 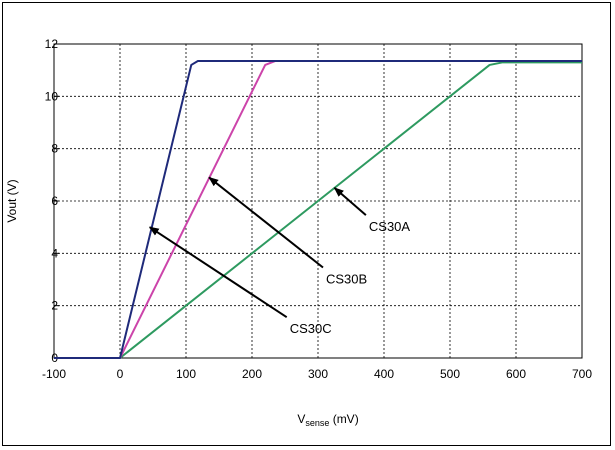 What do you see at coordinates (384, 374) in the screenshot?
I see `x-tick-label: 400` at bounding box center [384, 374].